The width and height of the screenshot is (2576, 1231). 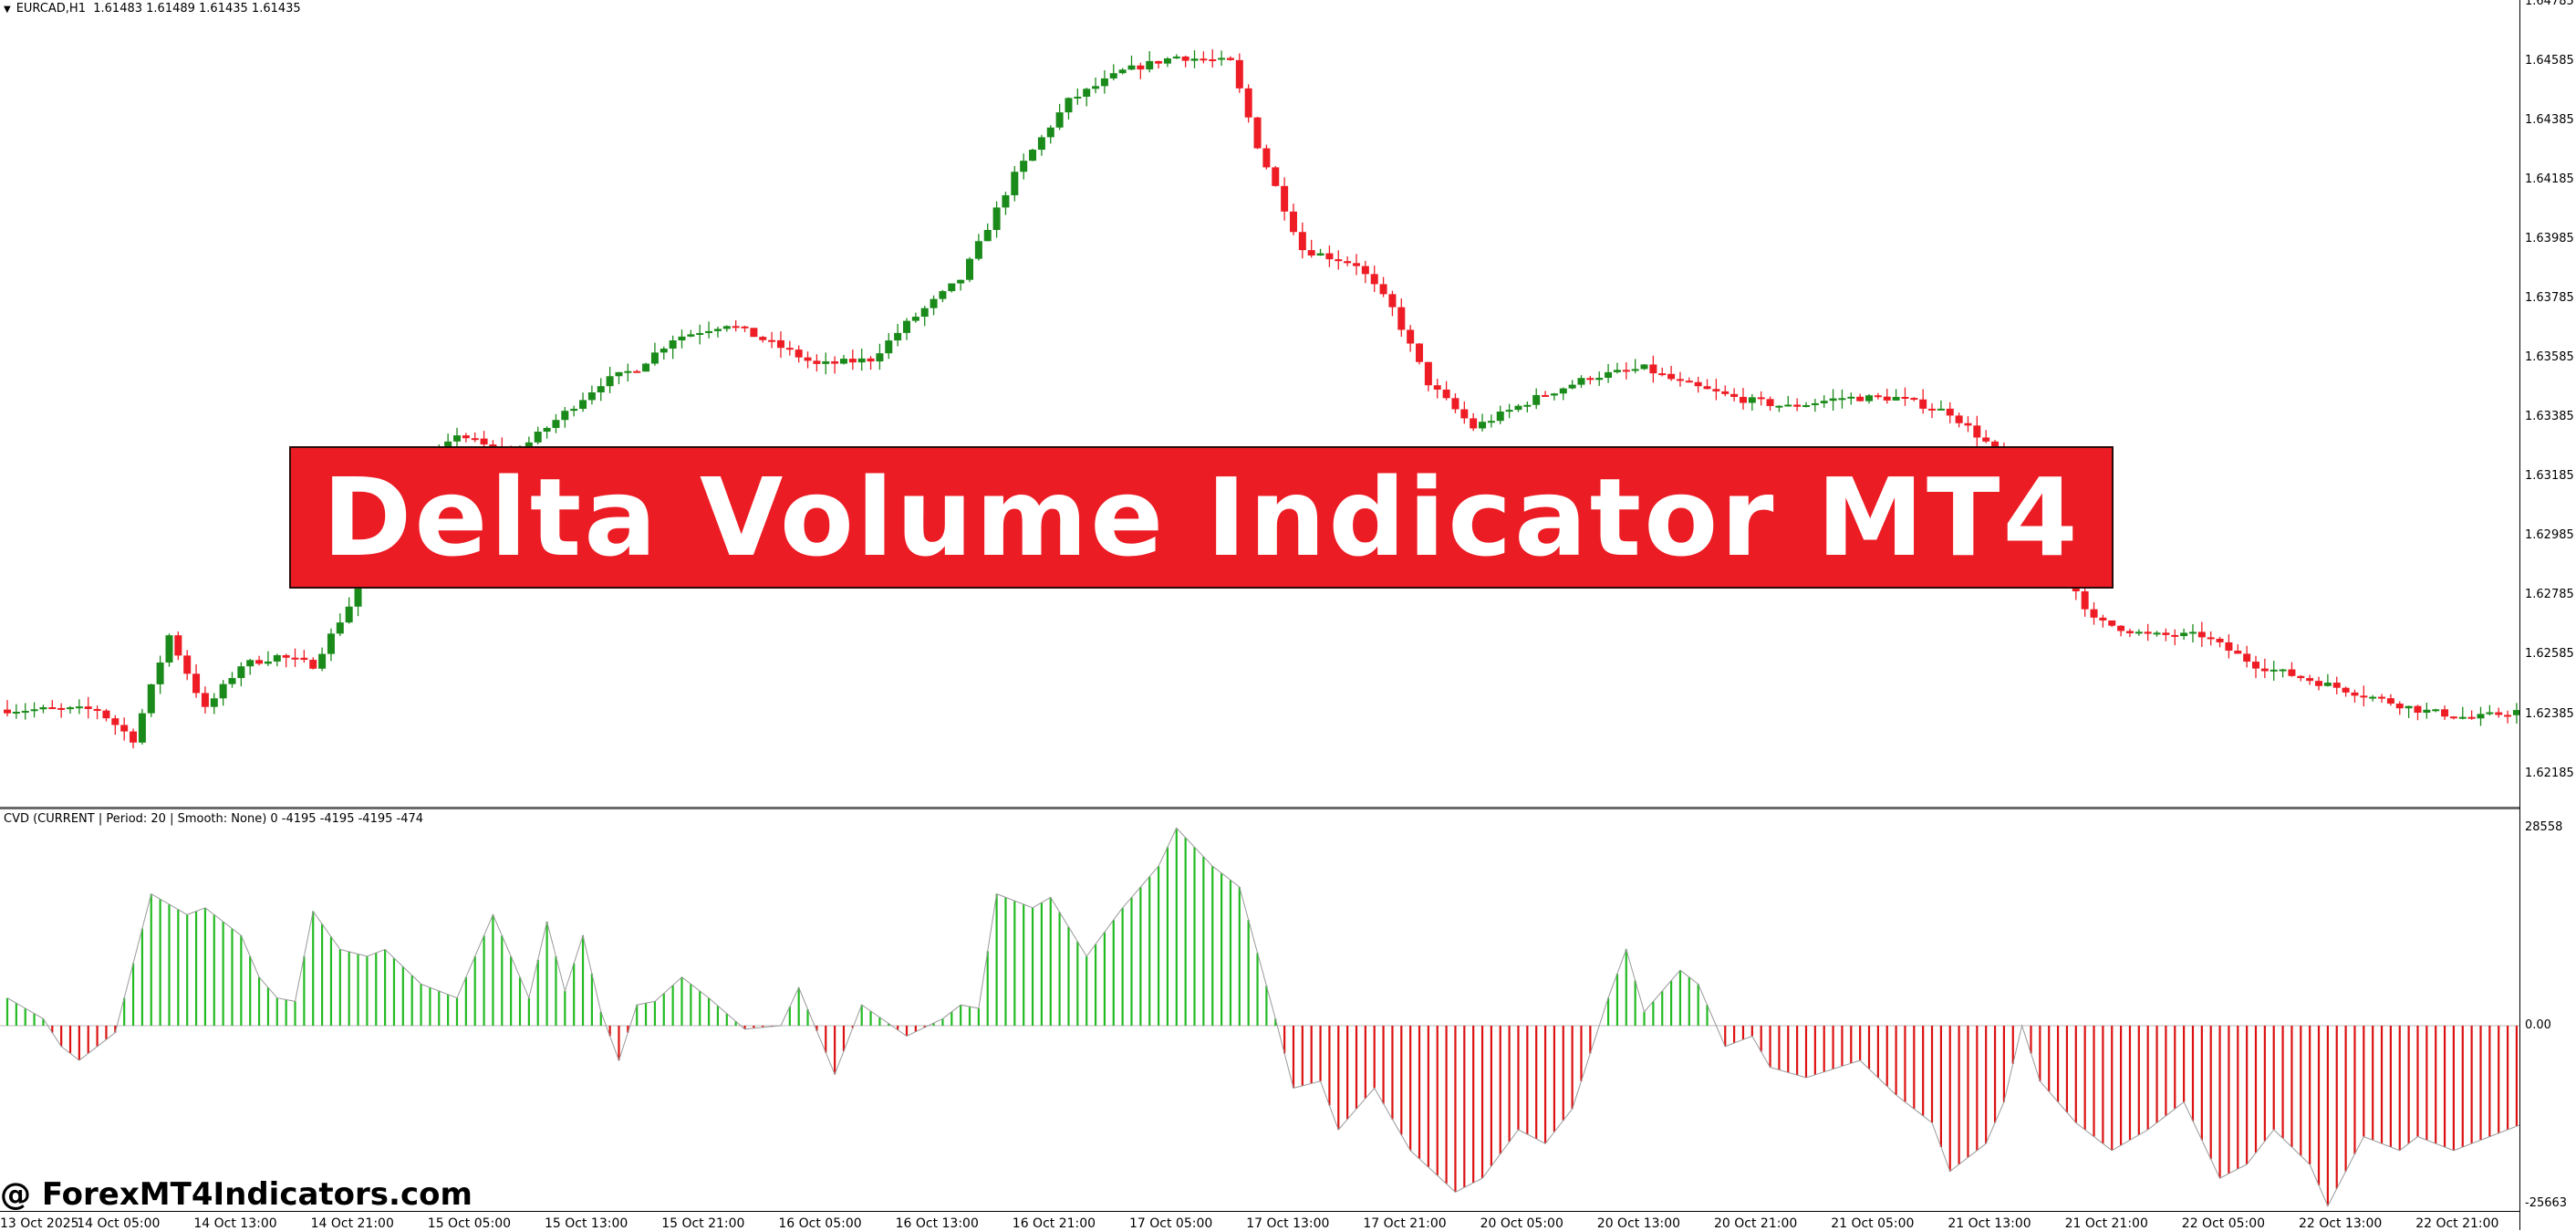 I want to click on time-tick-label: 17 Oct 21:00, so click(x=1405, y=1223).